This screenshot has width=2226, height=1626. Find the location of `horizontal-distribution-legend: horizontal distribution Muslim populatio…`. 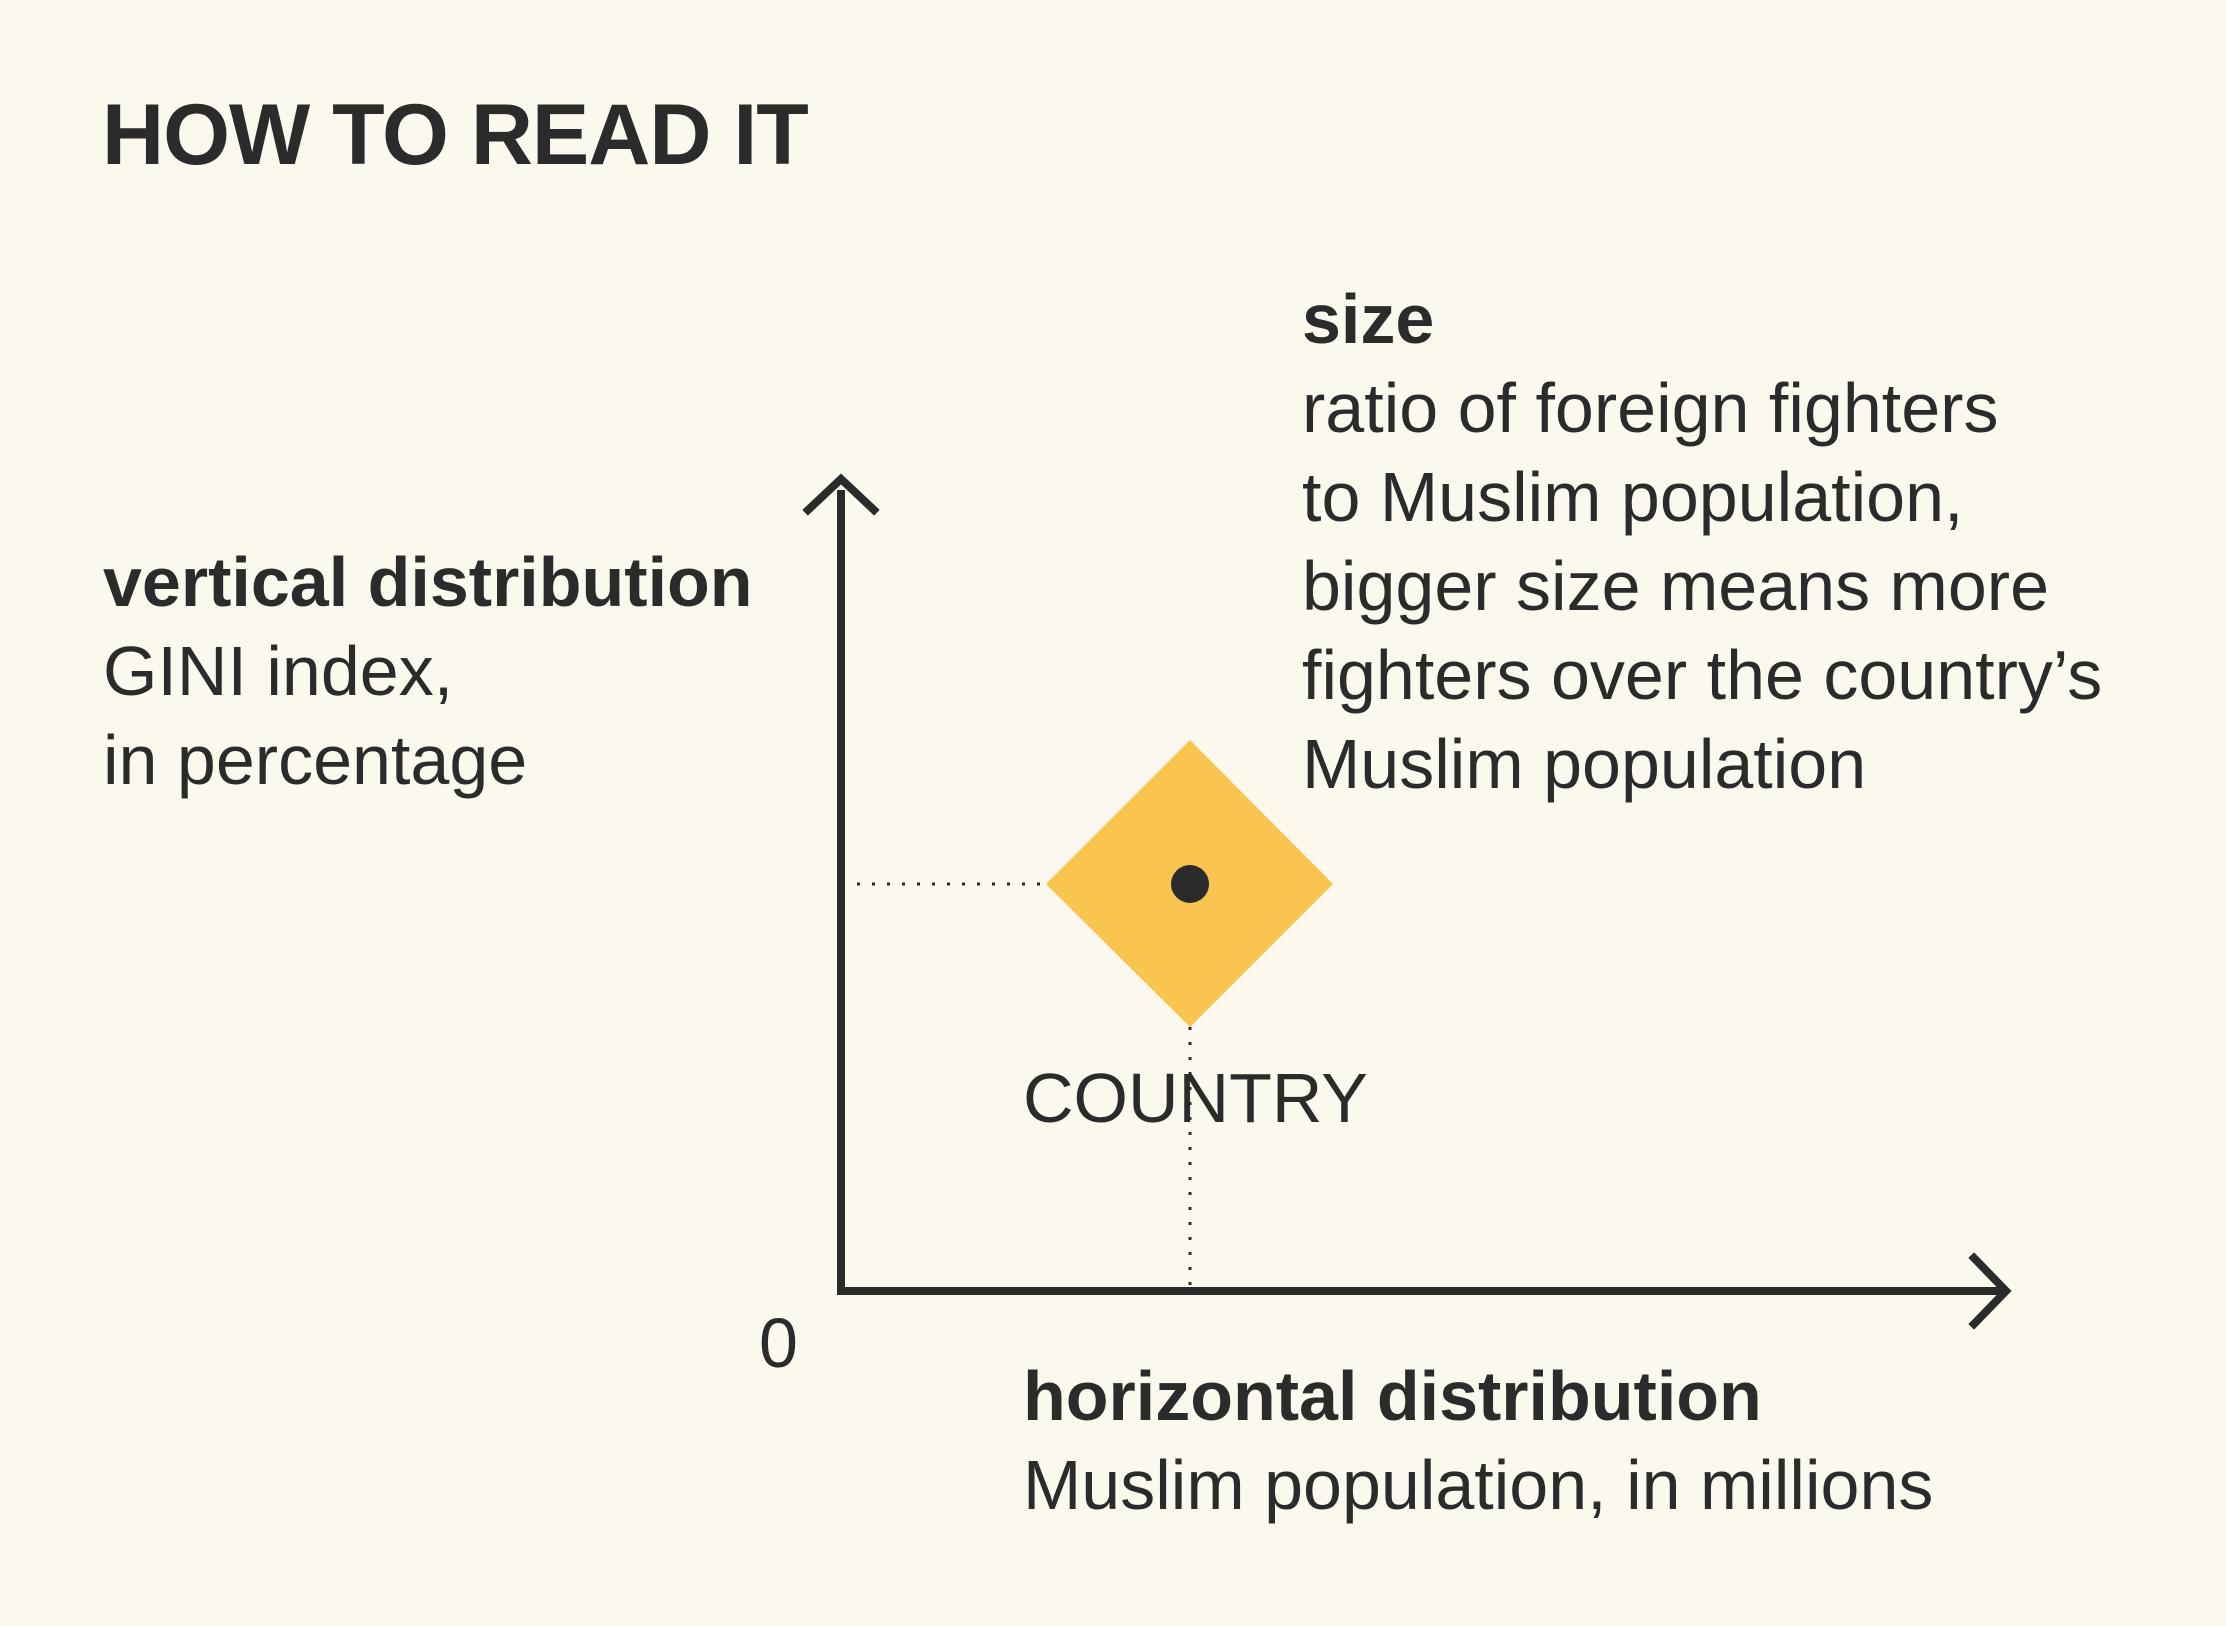

horizontal-distribution-legend: horizontal distribution Muslim populatio… is located at coordinates (1478, 1441).